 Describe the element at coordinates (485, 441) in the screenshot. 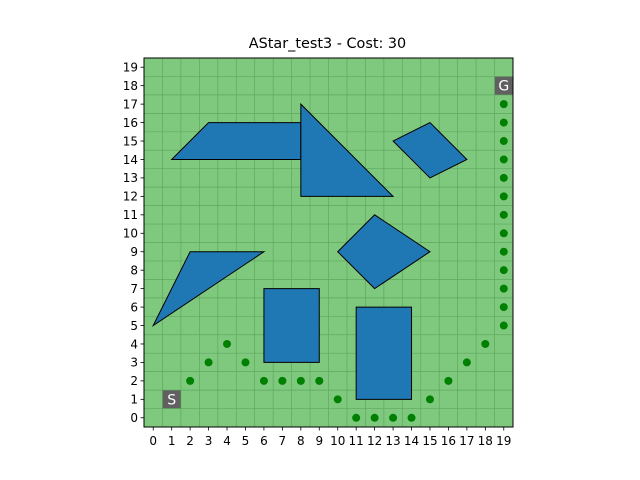

I see `x-tick-label: 18` at that location.